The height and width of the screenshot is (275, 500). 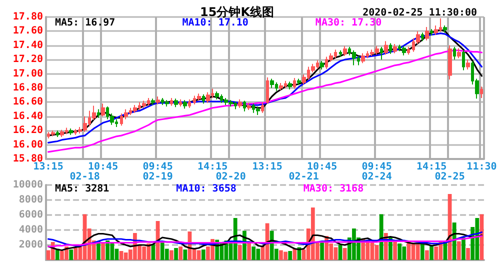 I want to click on line-series, so click(x=265, y=242).